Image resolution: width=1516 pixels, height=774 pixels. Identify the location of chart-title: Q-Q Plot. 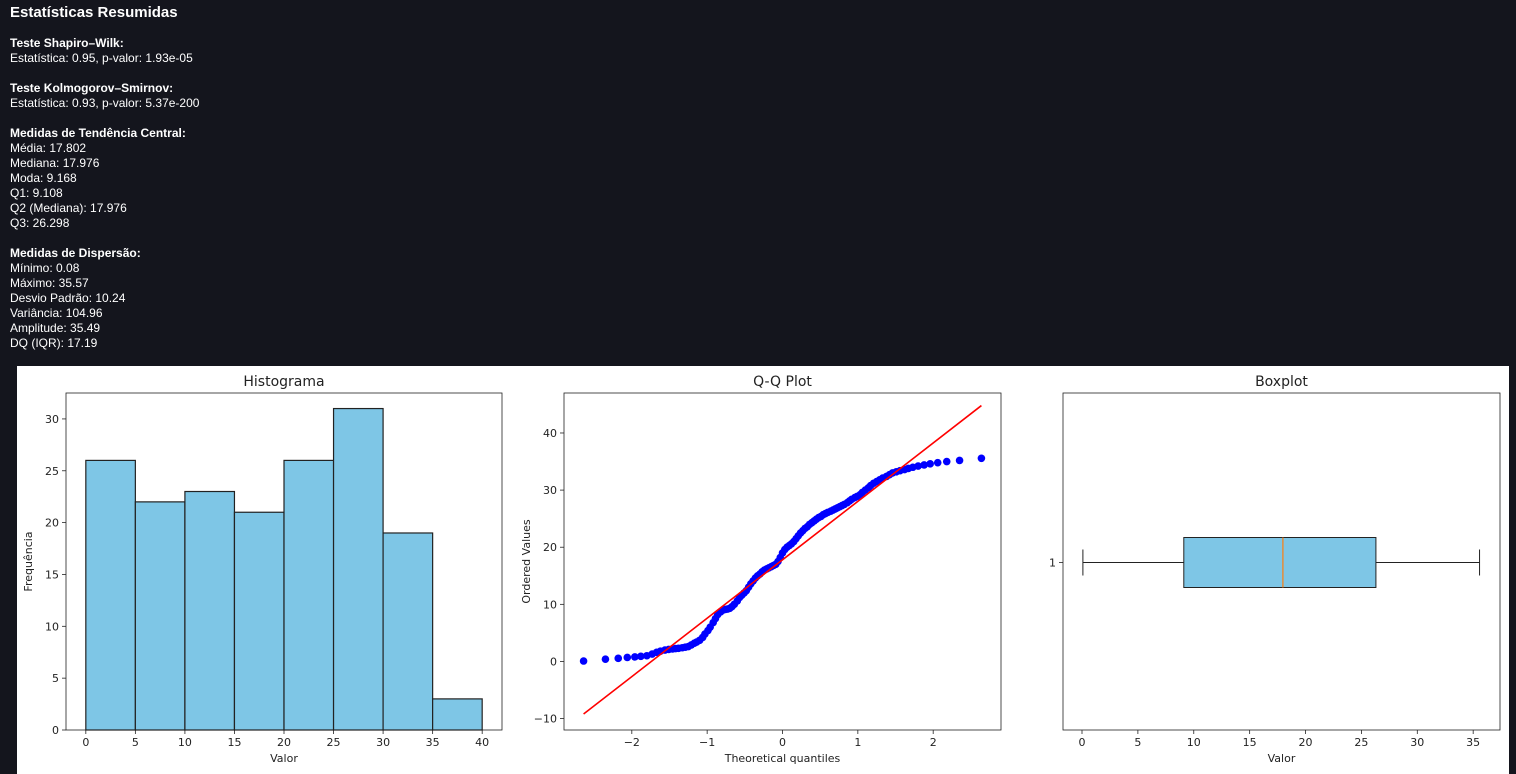
(782, 382).